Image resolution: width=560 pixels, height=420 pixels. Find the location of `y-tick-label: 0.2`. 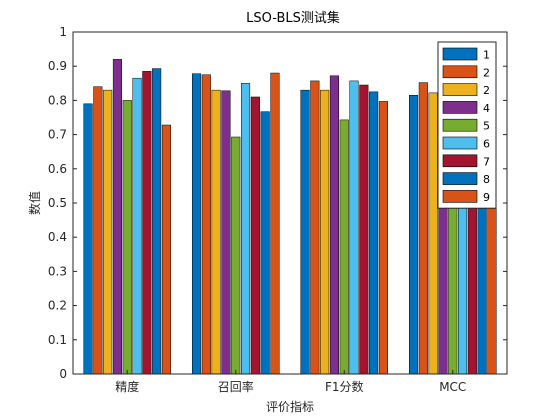

y-tick-label: 0.2 is located at coordinates (57, 306).